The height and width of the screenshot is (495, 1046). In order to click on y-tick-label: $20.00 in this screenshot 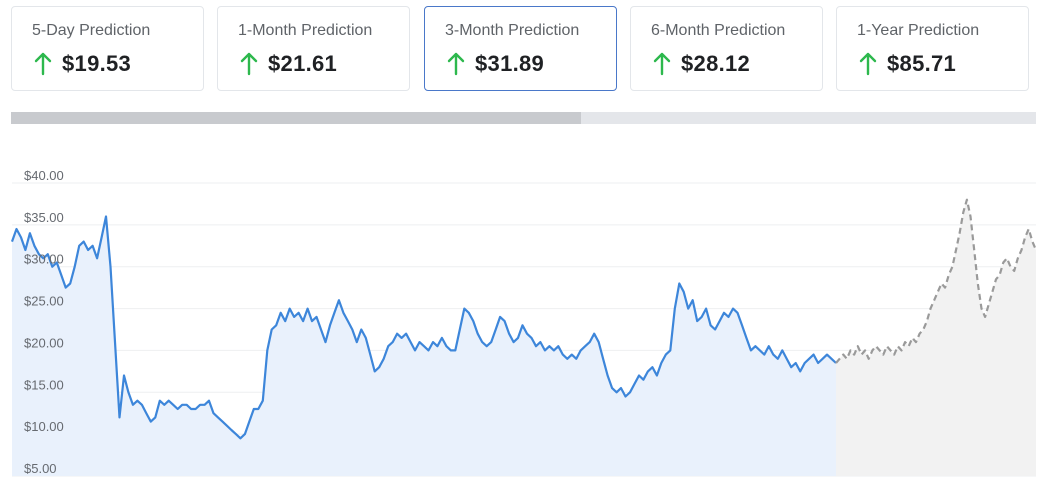, I will do `click(44, 342)`.